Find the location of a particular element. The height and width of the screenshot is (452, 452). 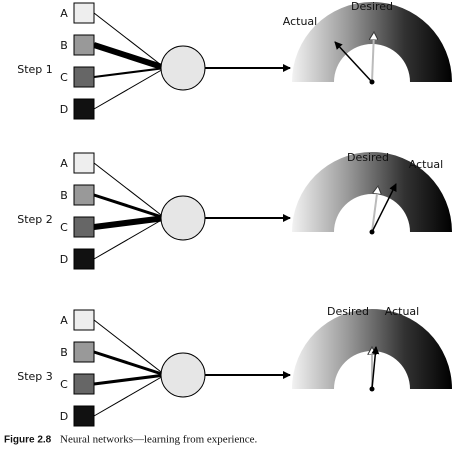

caption-label: Figure 2.8 is located at coordinates (28, 440).